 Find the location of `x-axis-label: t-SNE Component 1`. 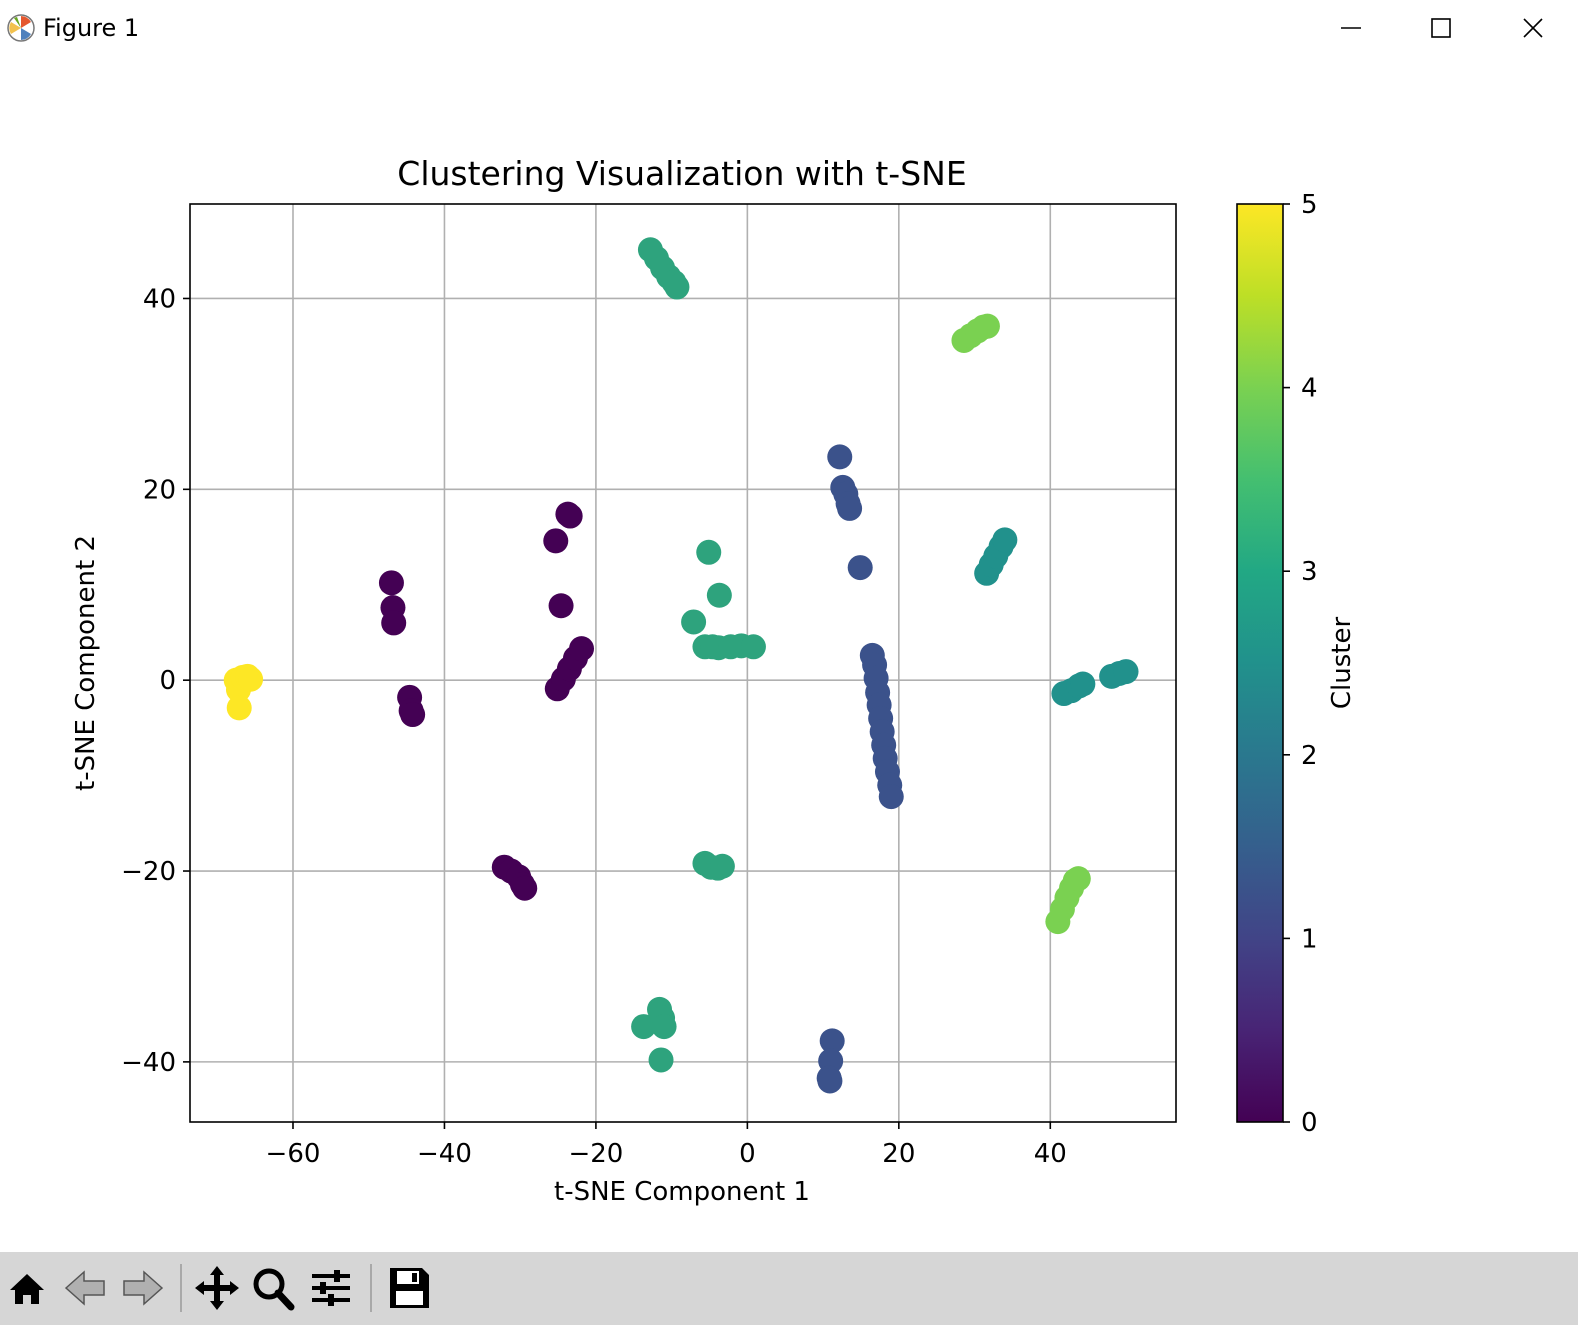

x-axis-label: t-SNE Component 1 is located at coordinates (682, 1192).